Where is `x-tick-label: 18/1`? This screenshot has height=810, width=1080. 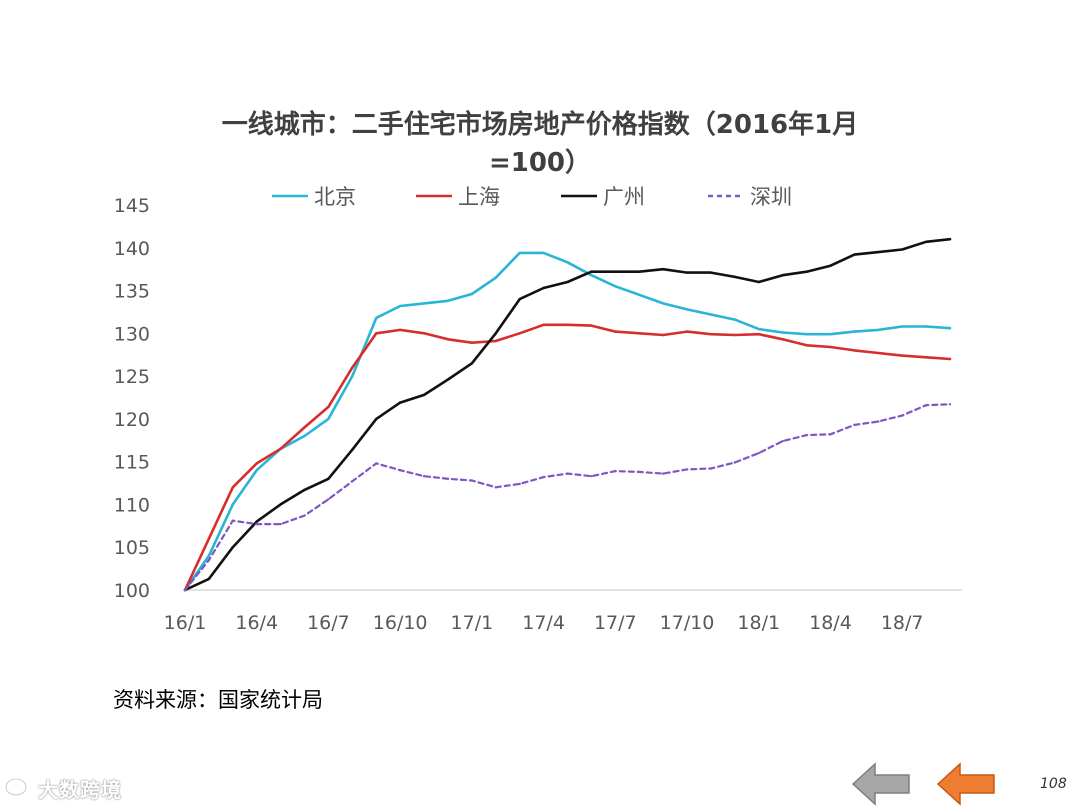
x-tick-label: 18/1 is located at coordinates (758, 623).